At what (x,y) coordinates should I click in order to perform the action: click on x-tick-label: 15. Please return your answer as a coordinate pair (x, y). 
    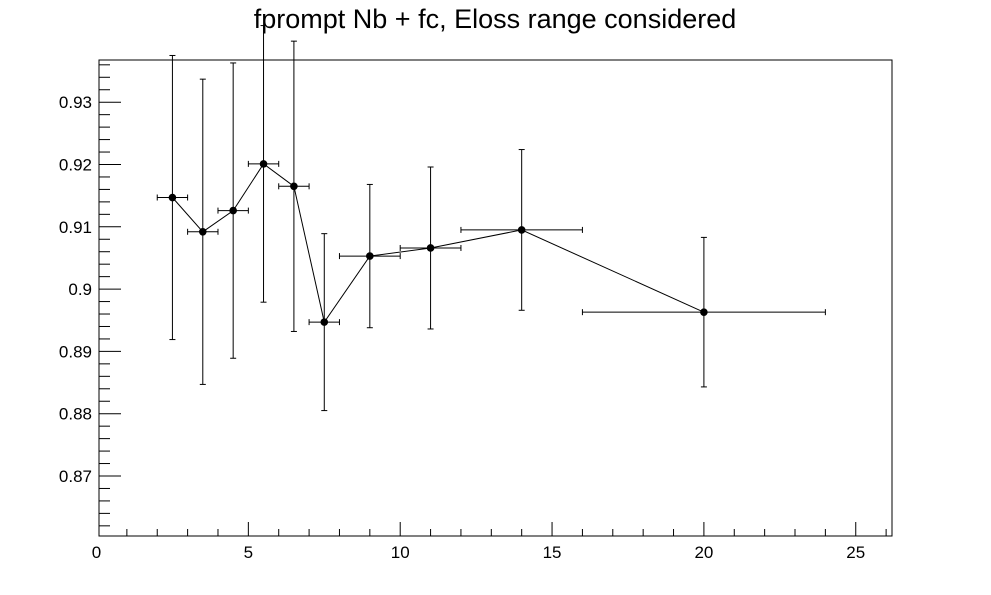
    Looking at the image, I should click on (552, 552).